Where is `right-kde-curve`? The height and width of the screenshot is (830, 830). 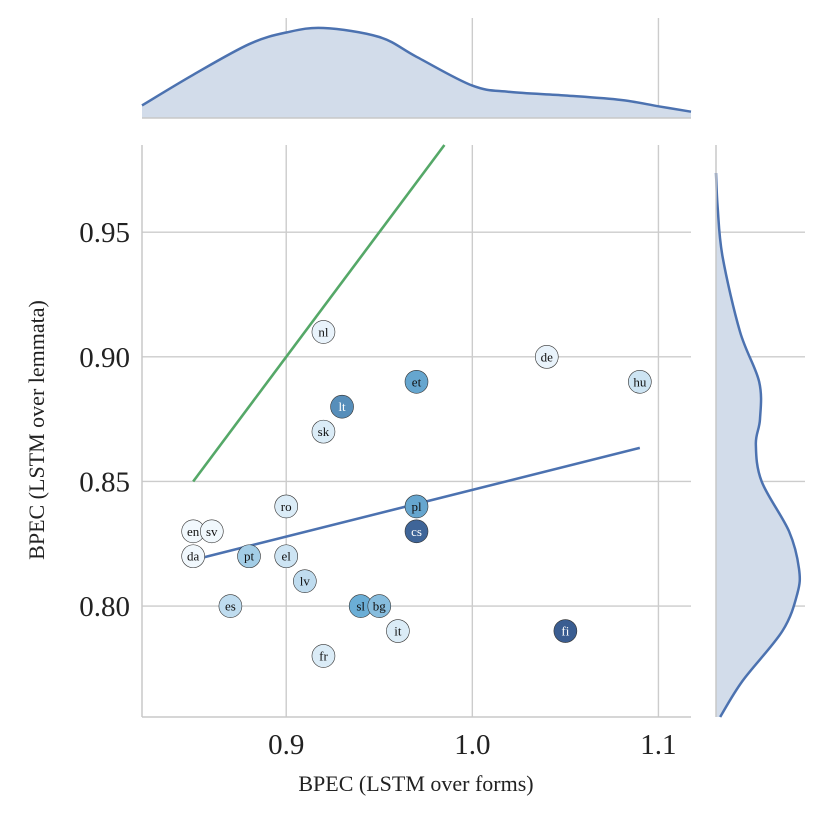 right-kde-curve is located at coordinates (758, 445).